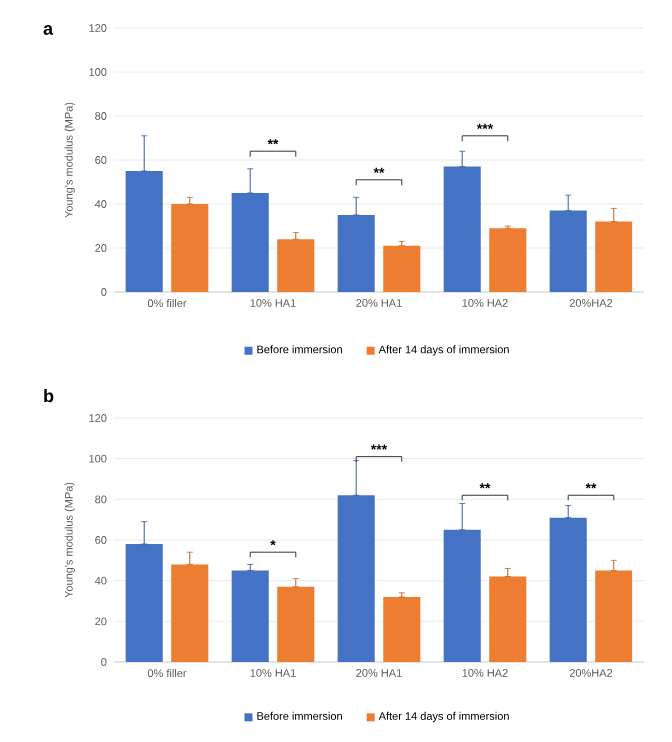 The height and width of the screenshot is (742, 672). Describe the element at coordinates (48, 30) in the screenshot. I see `chart-title: a` at that location.